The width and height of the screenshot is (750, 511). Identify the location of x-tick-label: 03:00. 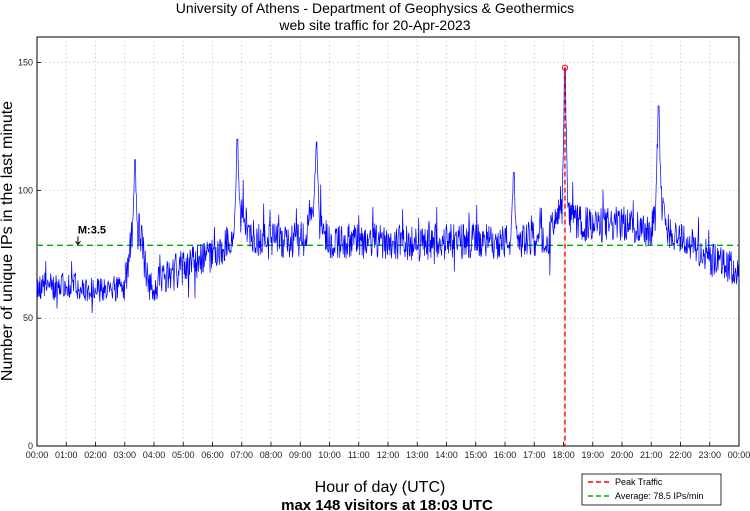
(124, 455).